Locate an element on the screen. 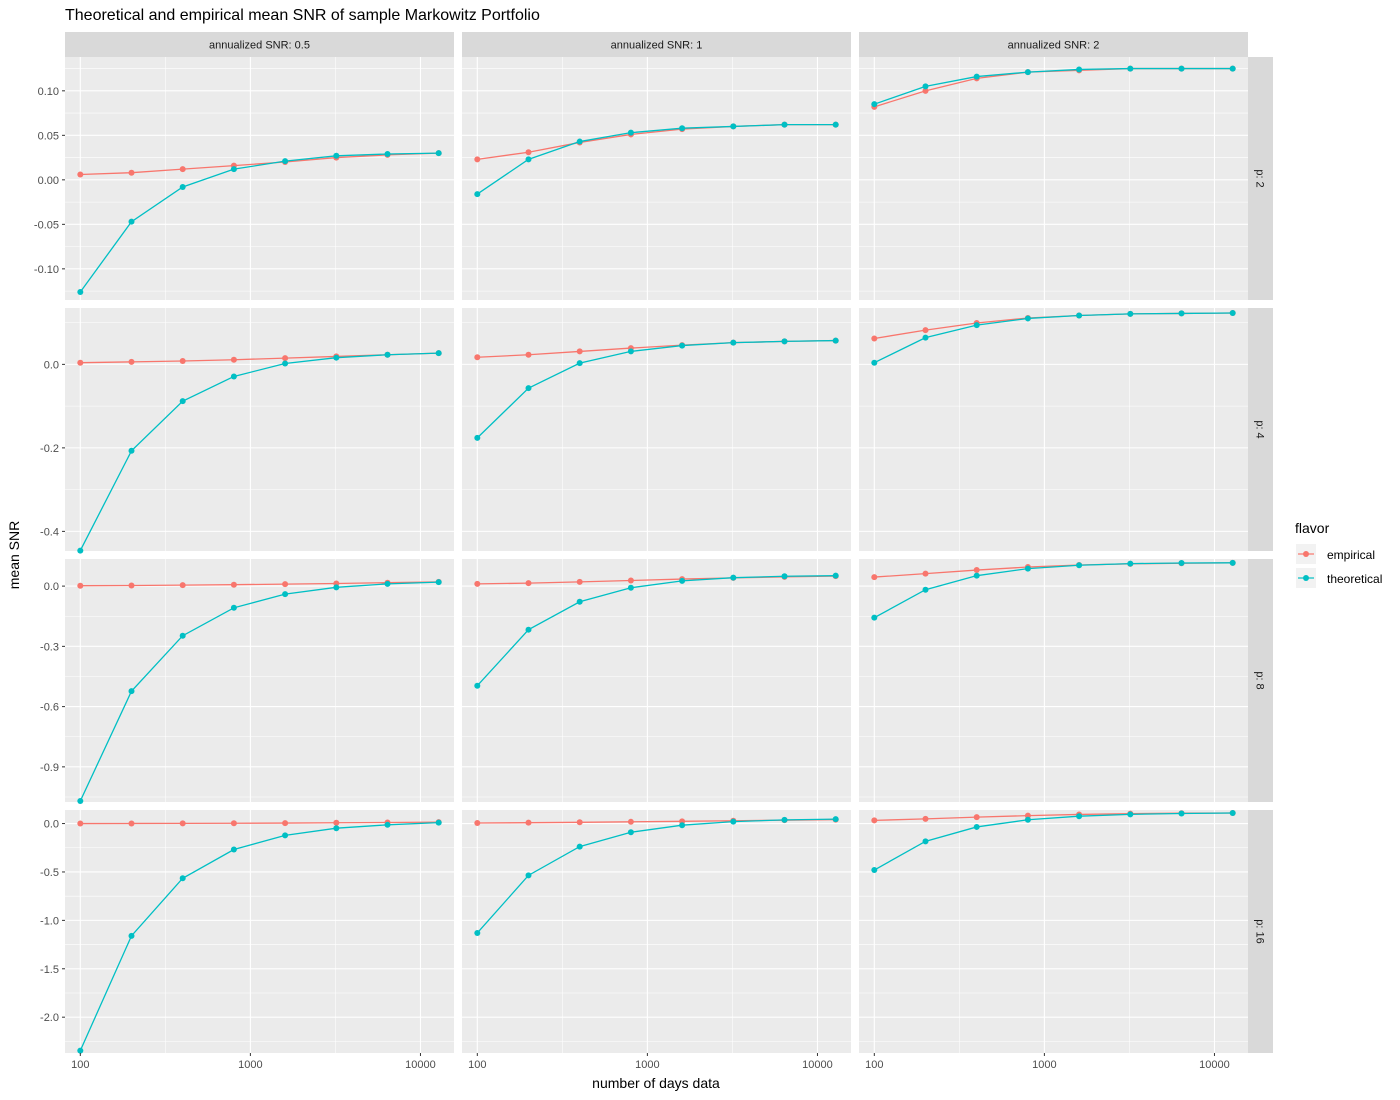 The width and height of the screenshot is (1400, 1100). column-strip is located at coordinates (656, 44).